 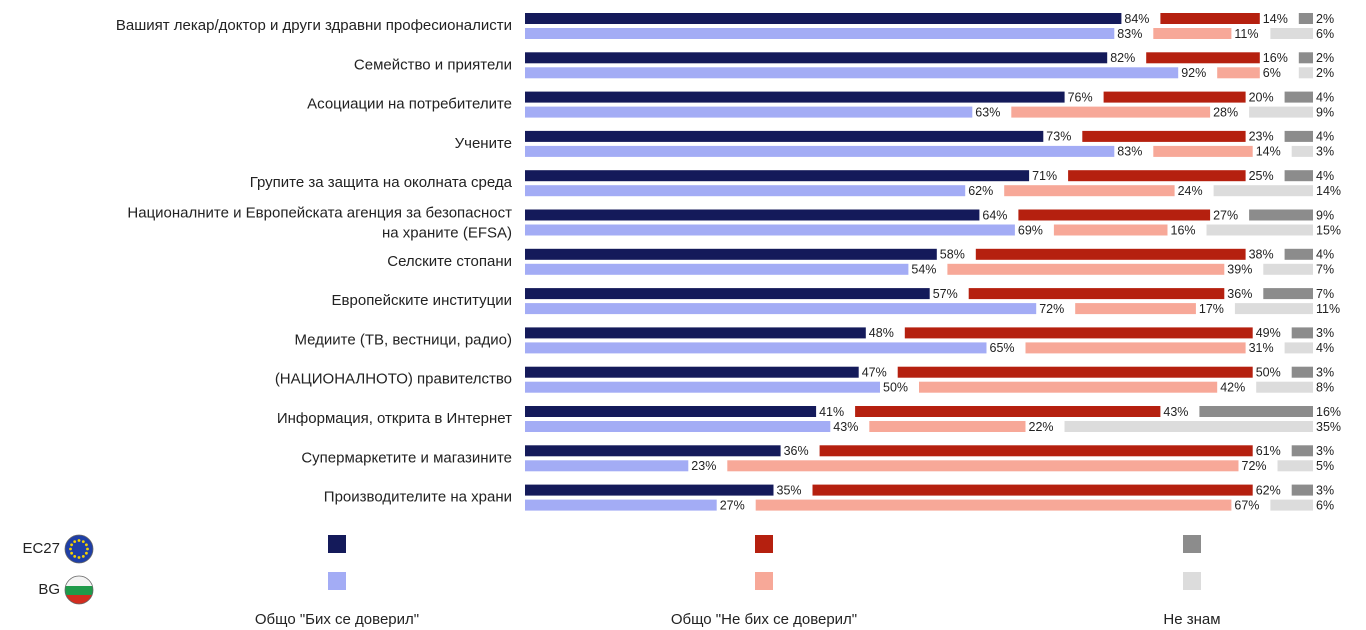 What do you see at coordinates (1268, 451) in the screenshot?
I see `value-label: 61%` at bounding box center [1268, 451].